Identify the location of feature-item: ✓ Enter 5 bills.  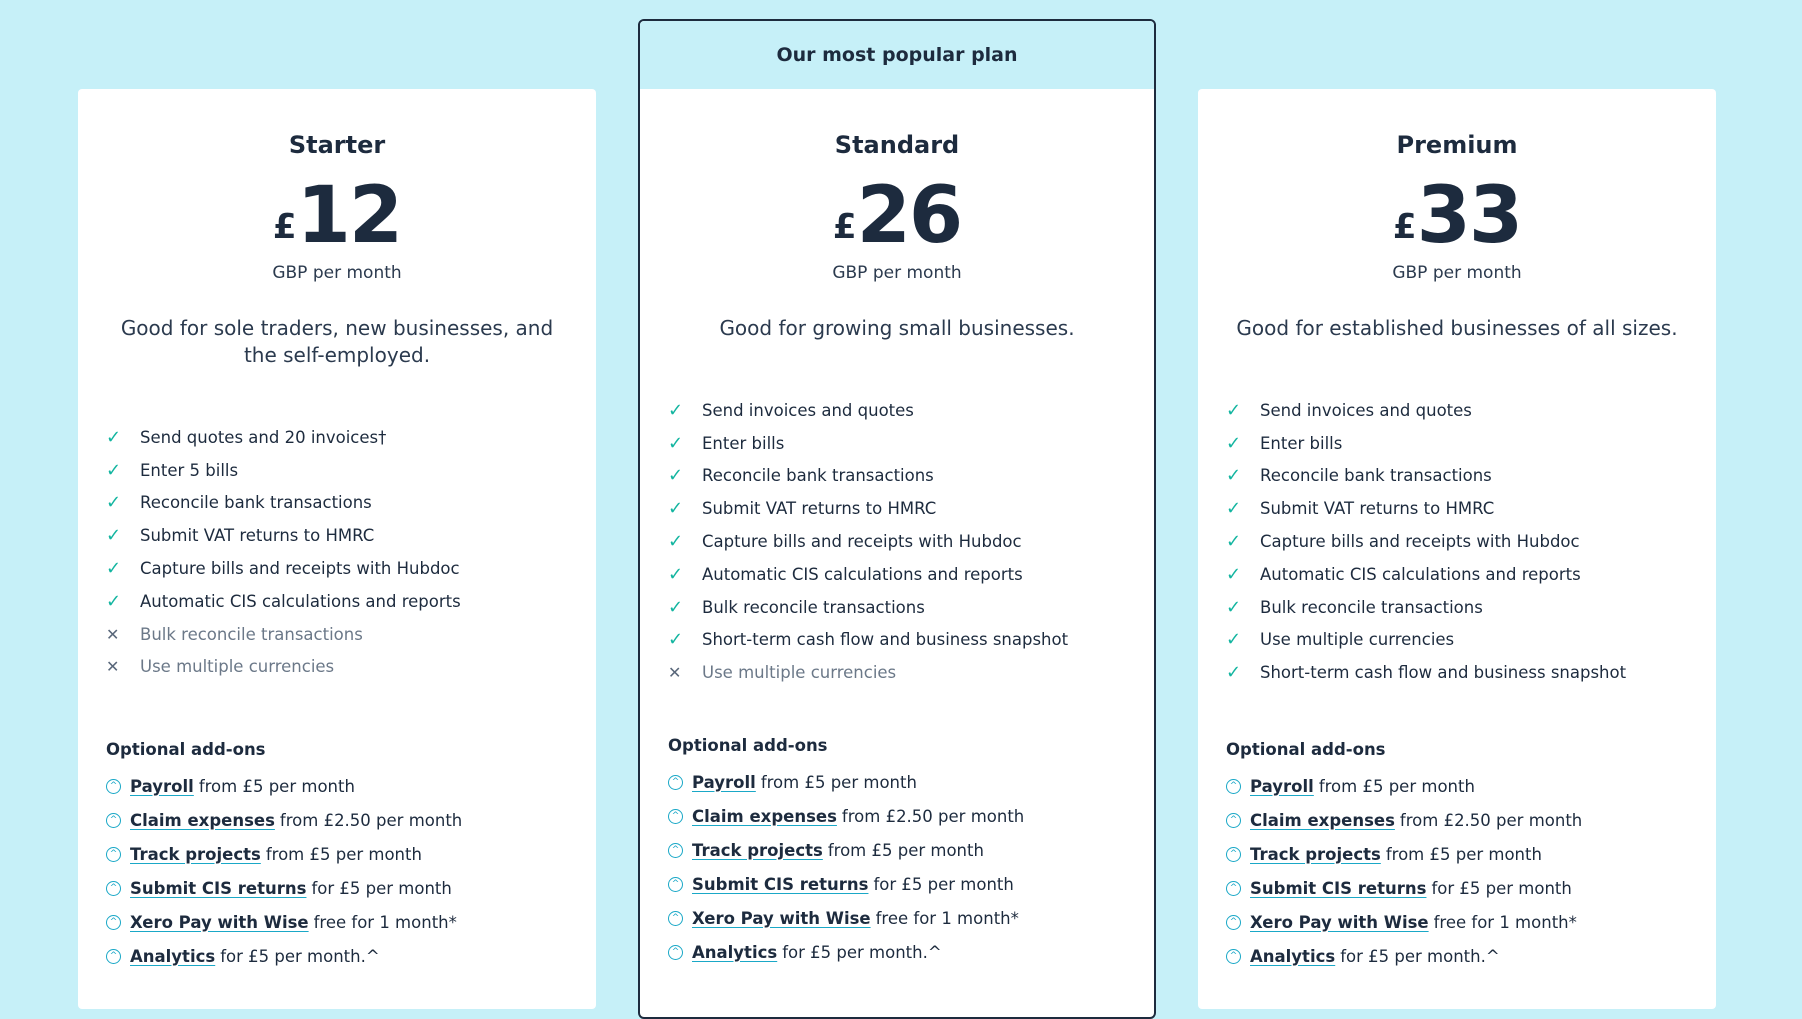
(341, 470).